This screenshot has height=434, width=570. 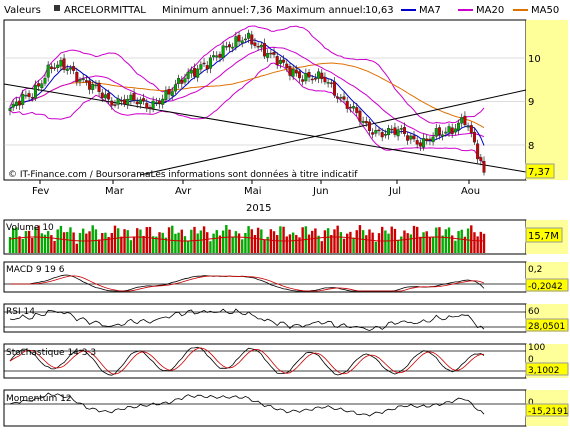 I want to click on symbol-selector-icon, so click(x=57, y=8).